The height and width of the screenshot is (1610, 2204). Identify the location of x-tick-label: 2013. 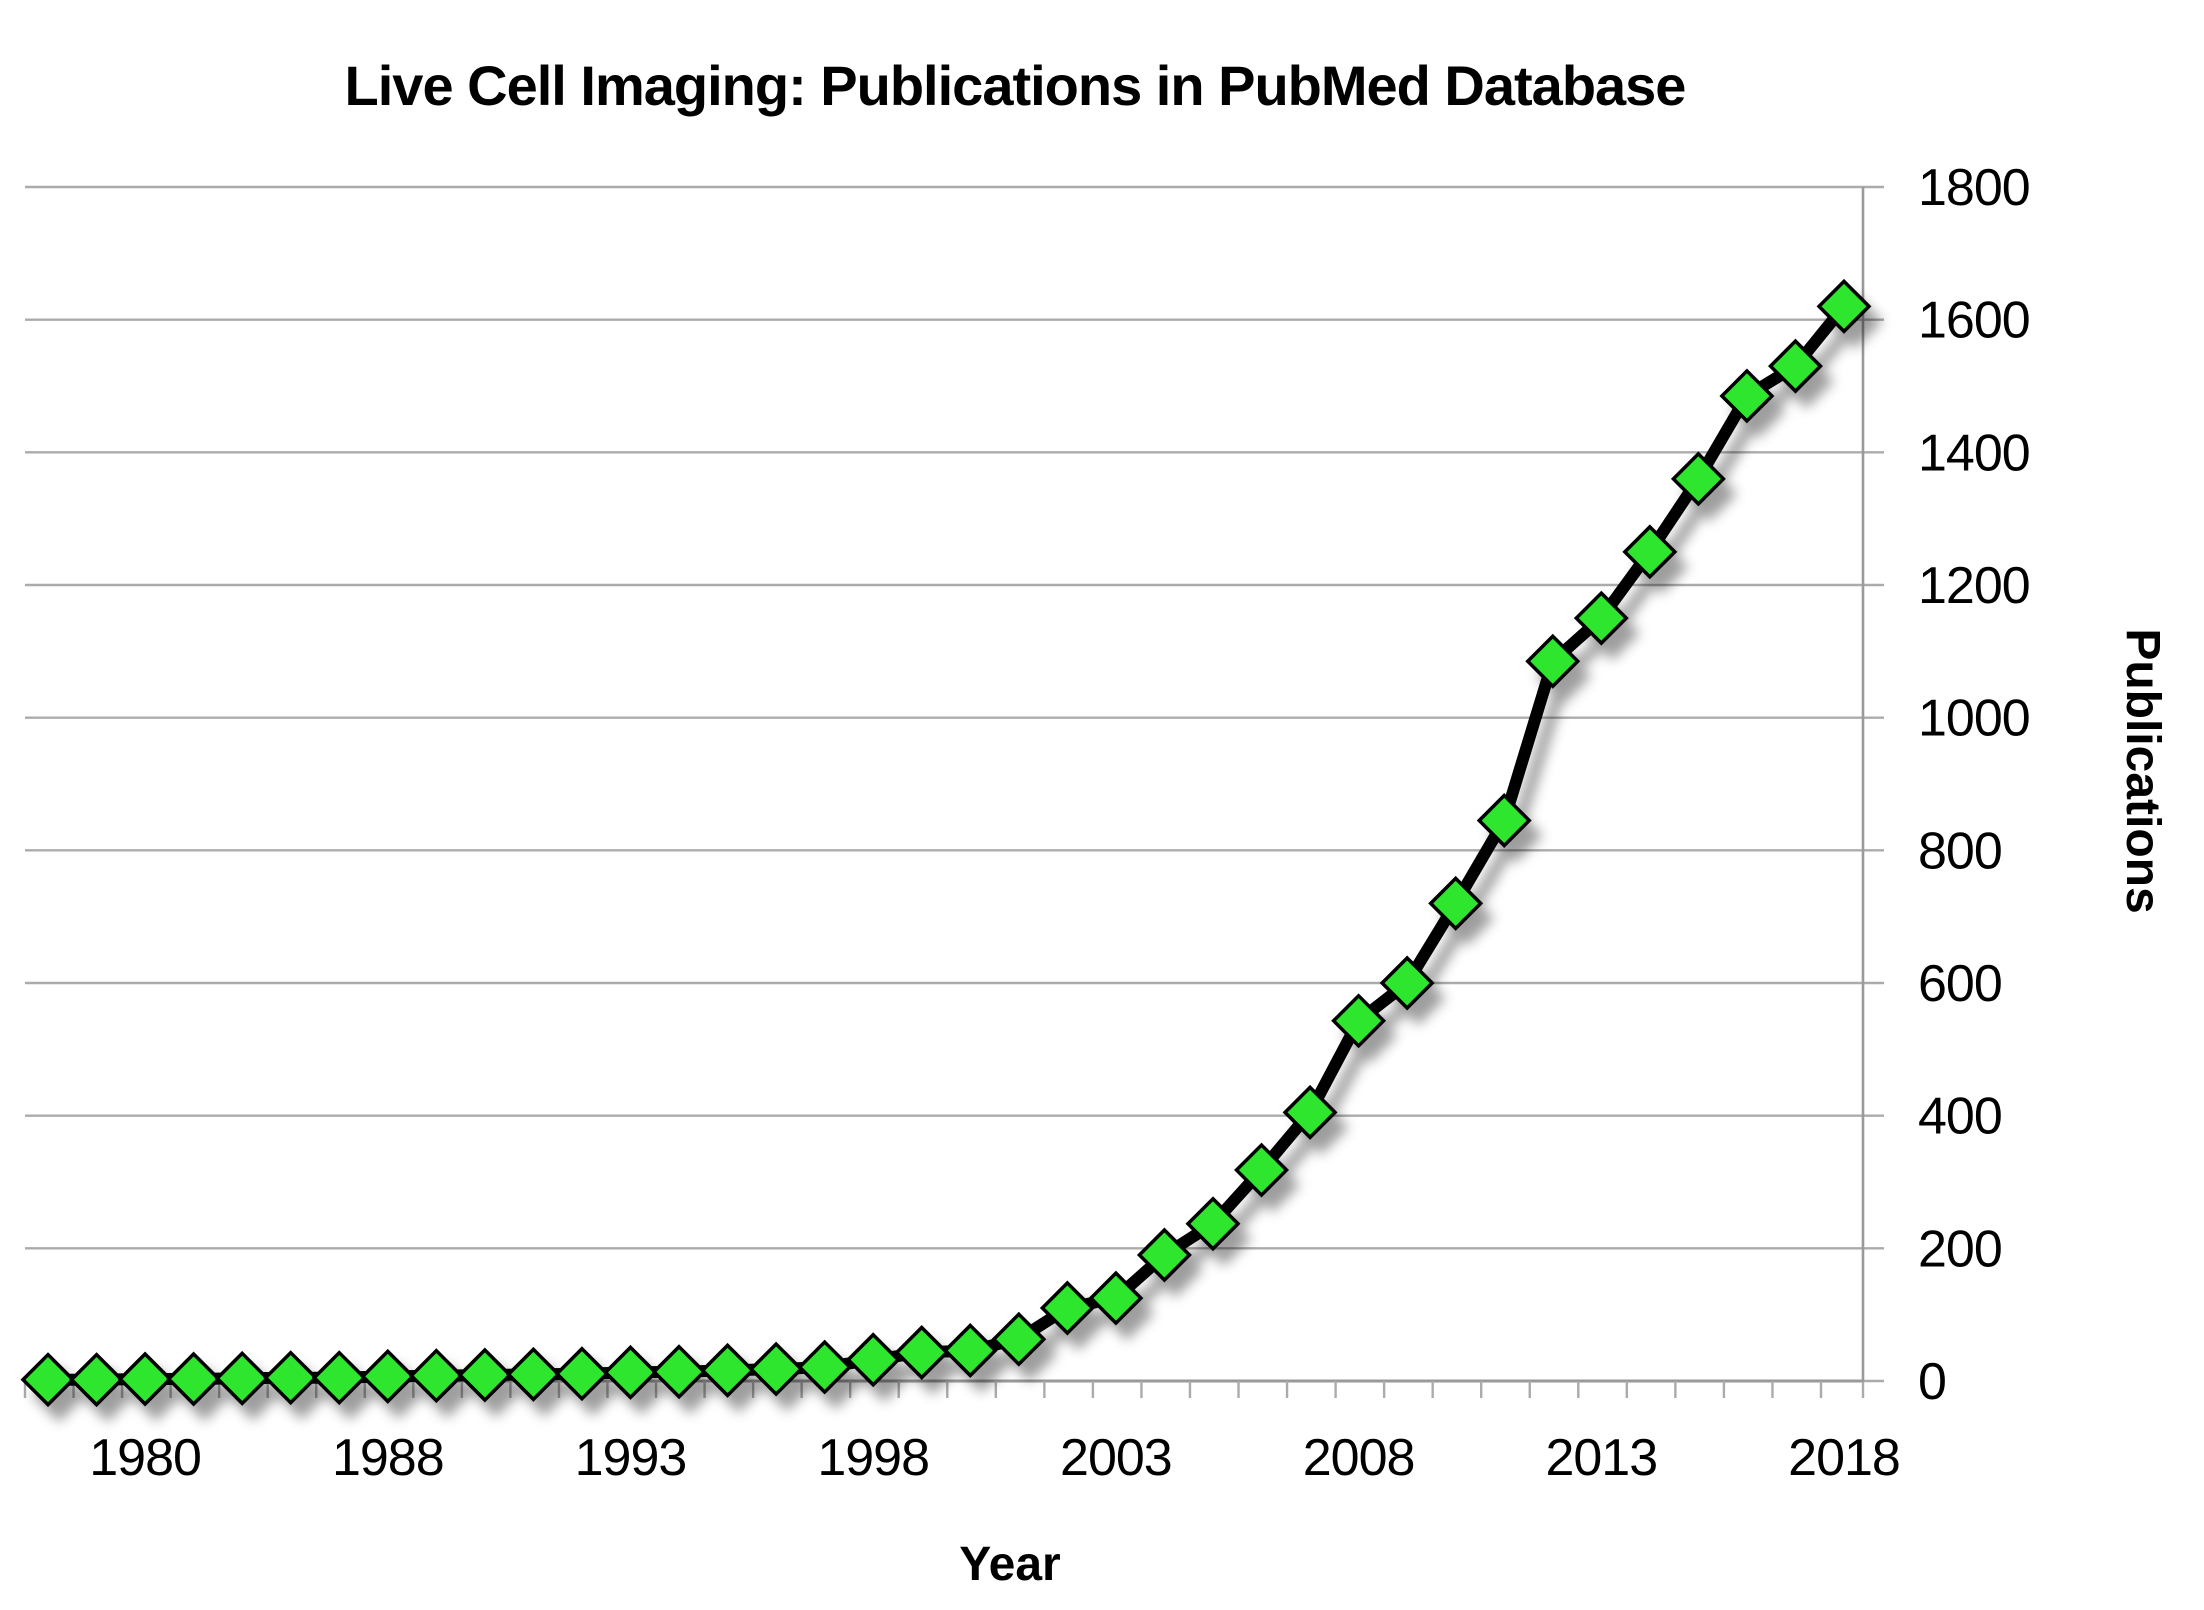
(1601, 1458).